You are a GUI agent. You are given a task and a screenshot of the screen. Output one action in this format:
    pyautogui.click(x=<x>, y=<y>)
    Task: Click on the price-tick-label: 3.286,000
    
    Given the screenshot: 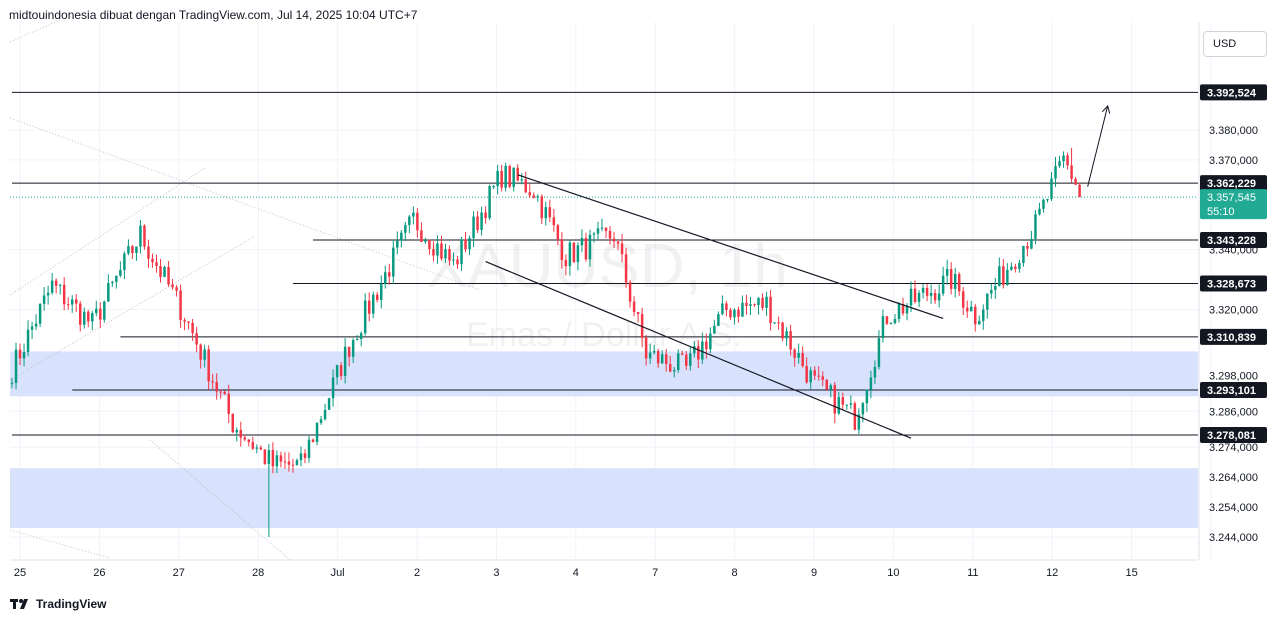 What is the action you would take?
    pyautogui.click(x=1233, y=412)
    